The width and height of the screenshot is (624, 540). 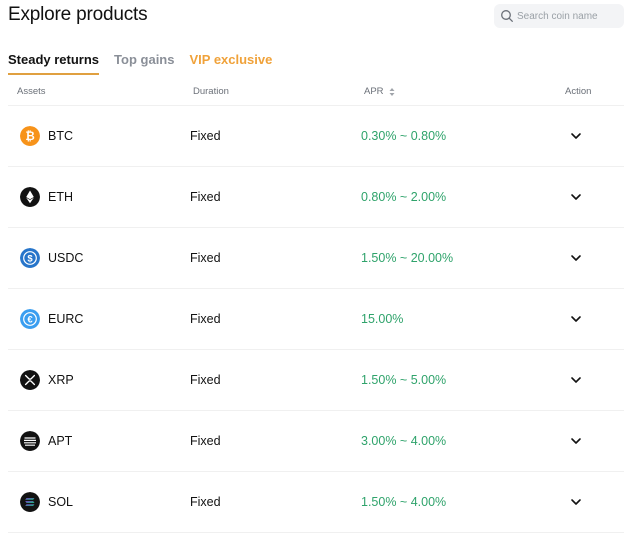 What do you see at coordinates (60, 441) in the screenshot?
I see `asset-name: APT` at bounding box center [60, 441].